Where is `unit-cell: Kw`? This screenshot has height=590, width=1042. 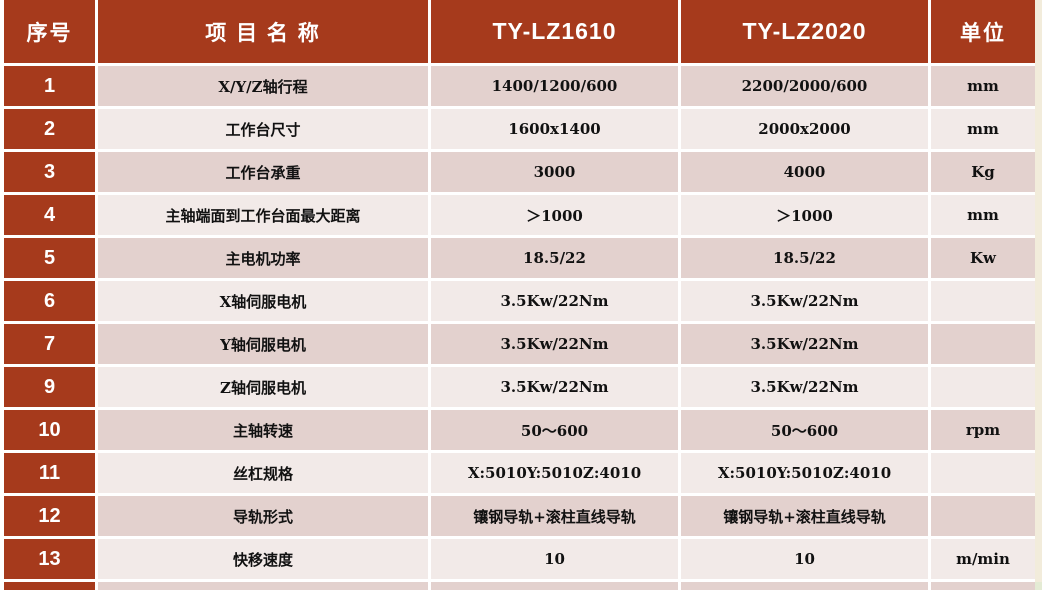
unit-cell: Kw is located at coordinates (983, 258).